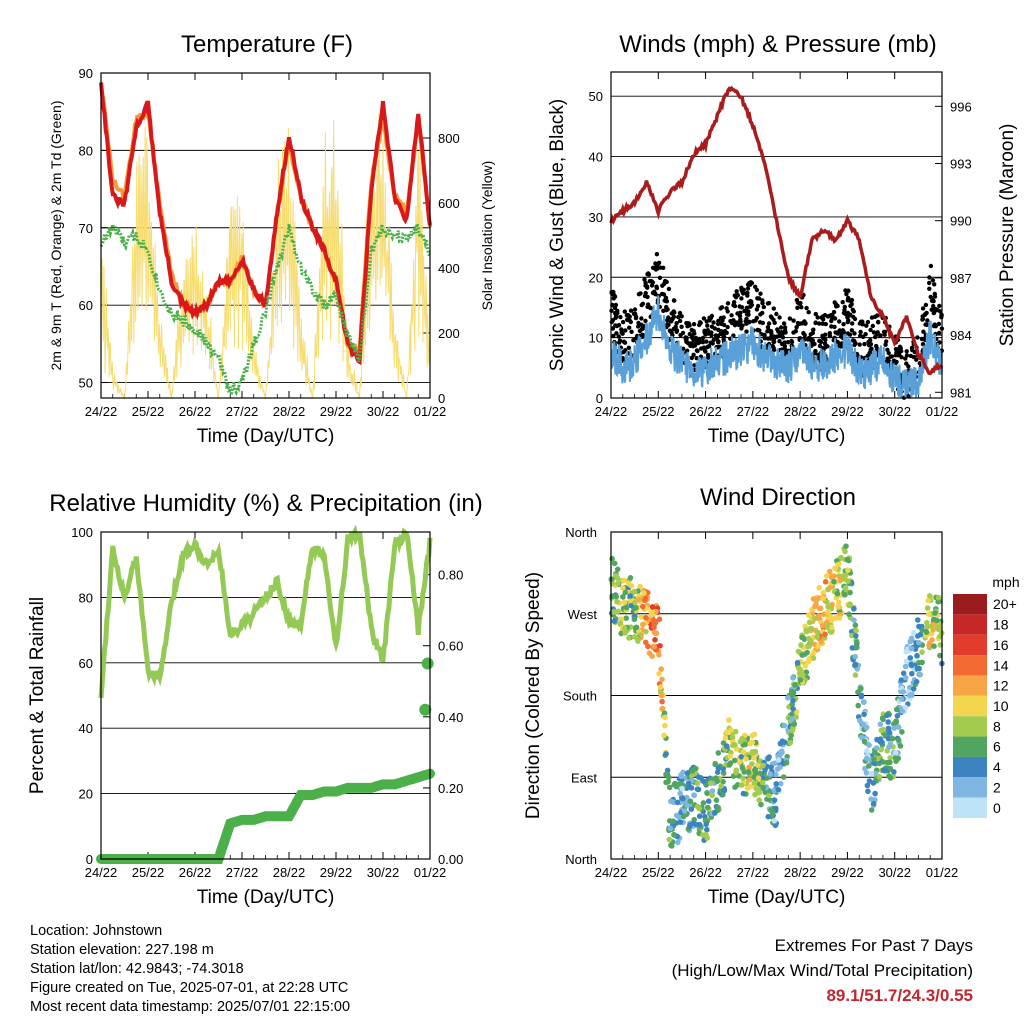  I want to click on y-tick-label: 30, so click(596, 217).